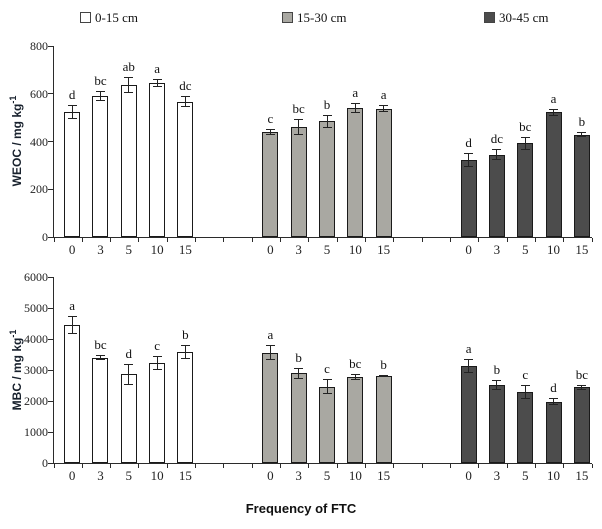  I want to click on x-axis-title: Frequency of FTC, so click(301, 508).